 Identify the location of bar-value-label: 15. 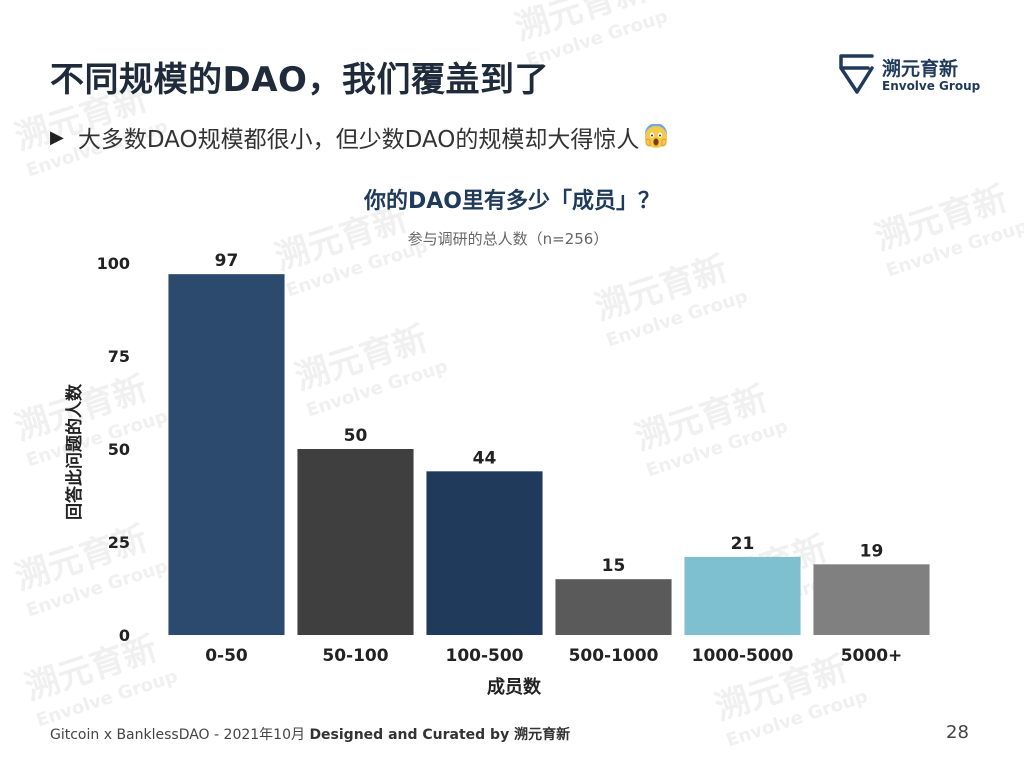
(614, 566).